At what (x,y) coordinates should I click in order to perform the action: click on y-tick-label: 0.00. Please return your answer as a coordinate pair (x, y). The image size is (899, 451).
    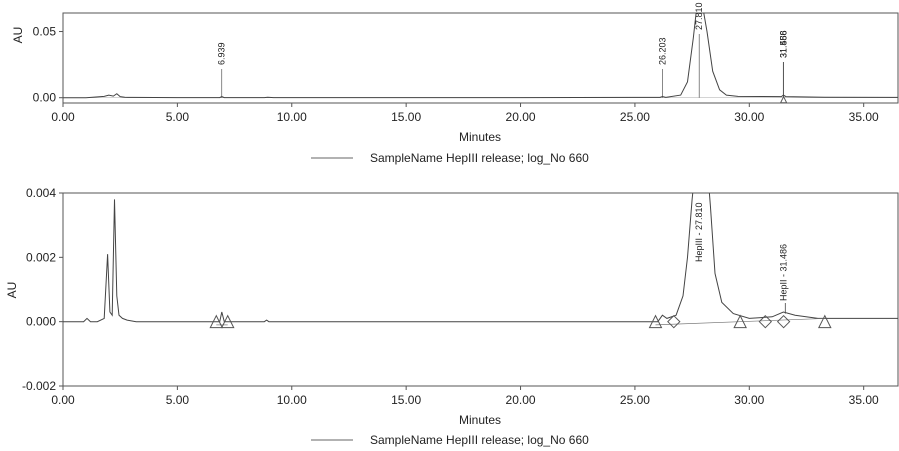
    Looking at the image, I should click on (45, 98).